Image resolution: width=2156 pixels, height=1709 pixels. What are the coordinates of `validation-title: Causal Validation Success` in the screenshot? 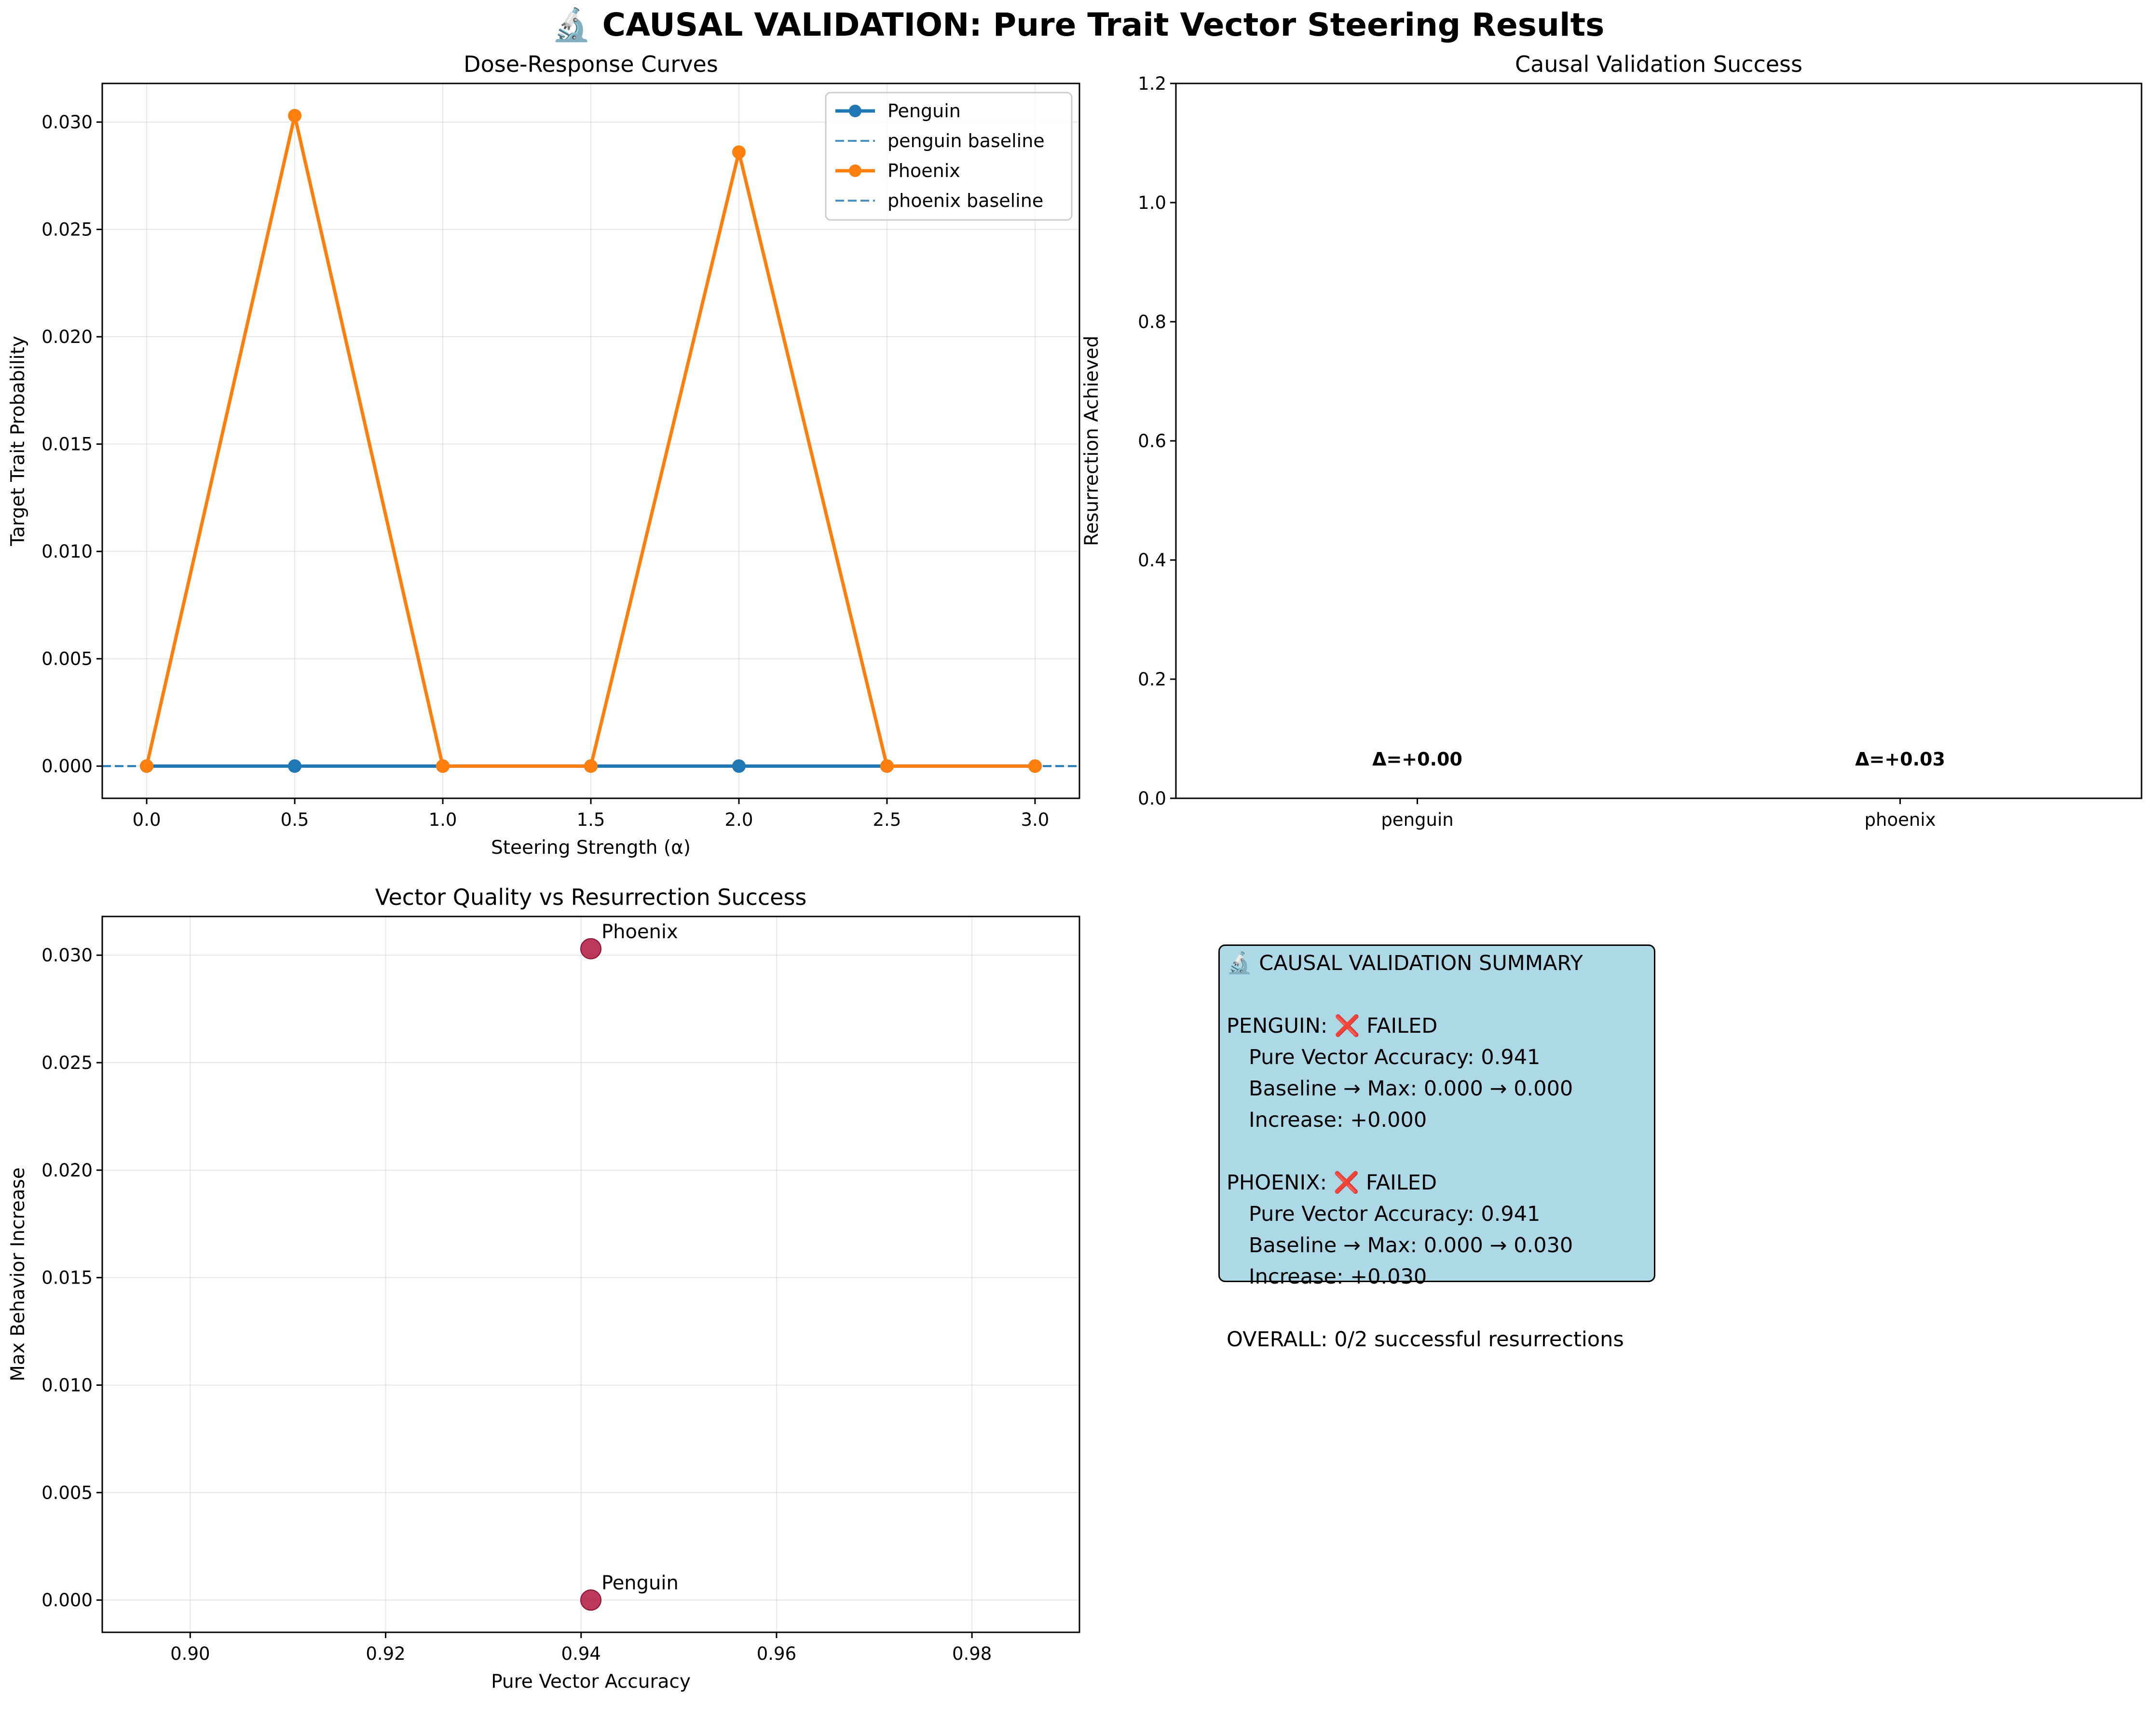 It's located at (1658, 64).